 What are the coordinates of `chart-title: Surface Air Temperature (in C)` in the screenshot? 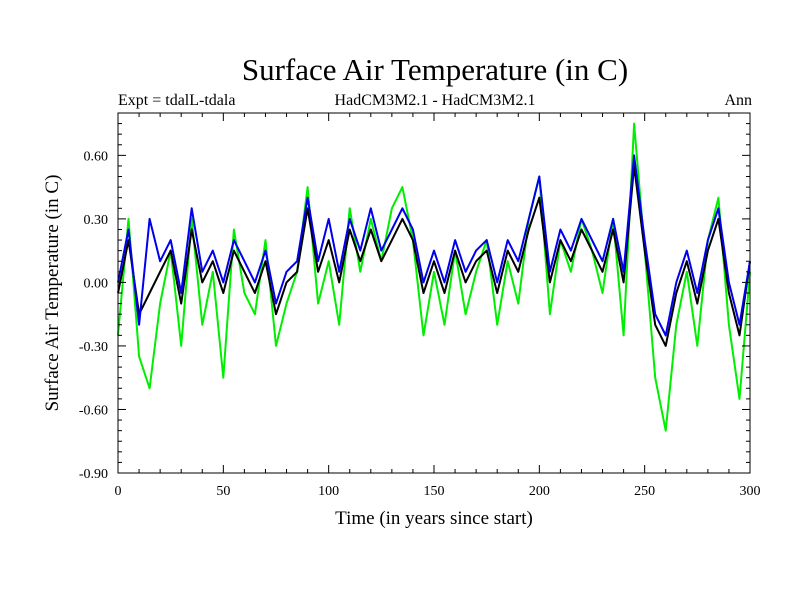 It's located at (435, 69).